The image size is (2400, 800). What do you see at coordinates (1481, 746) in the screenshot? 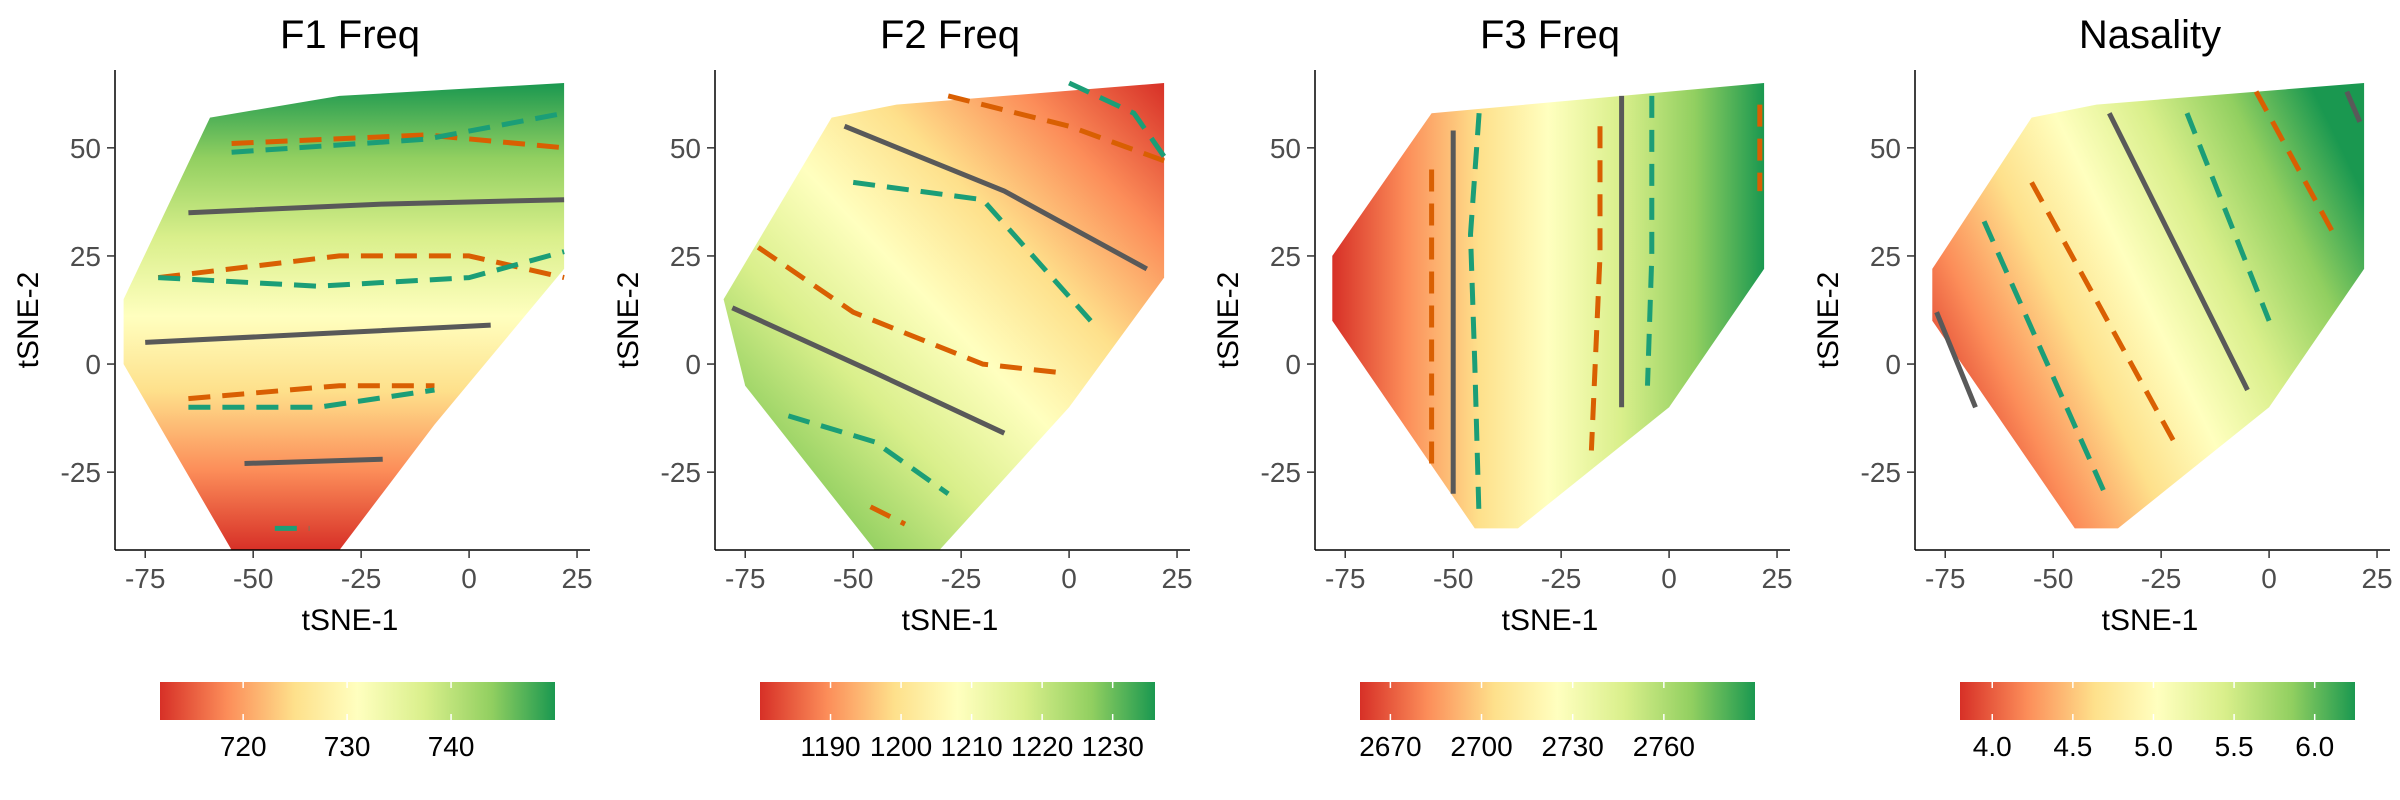
I see `colorbar-tick-label: 2700` at bounding box center [1481, 746].